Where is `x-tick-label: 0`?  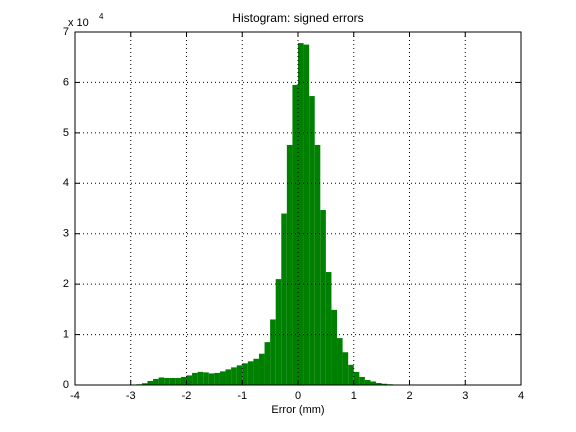 x-tick-label: 0 is located at coordinates (298, 396).